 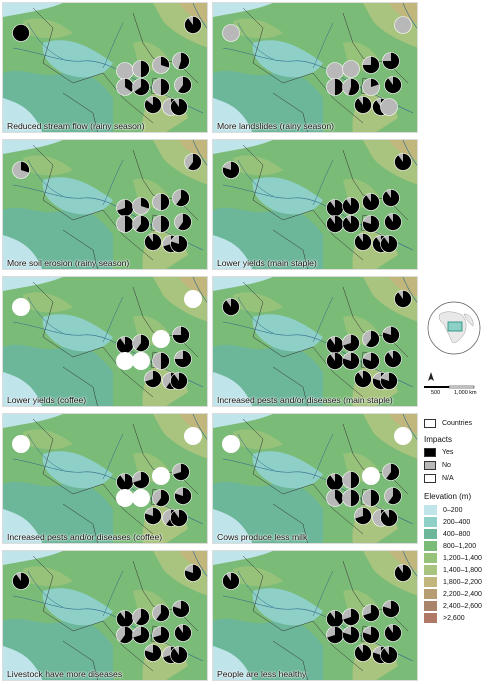 What do you see at coordinates (450, 384) in the screenshot?
I see `scale-bar: 500 1,000 km` at bounding box center [450, 384].